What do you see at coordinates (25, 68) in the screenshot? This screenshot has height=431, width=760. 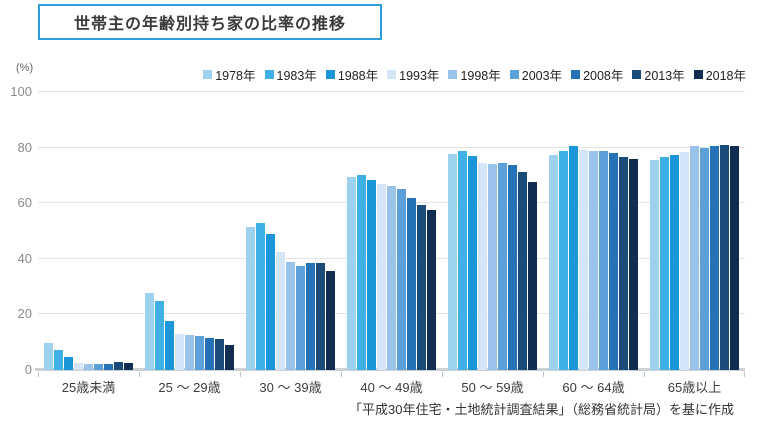 I see `y-axis-unit-label: (%)` at bounding box center [25, 68].